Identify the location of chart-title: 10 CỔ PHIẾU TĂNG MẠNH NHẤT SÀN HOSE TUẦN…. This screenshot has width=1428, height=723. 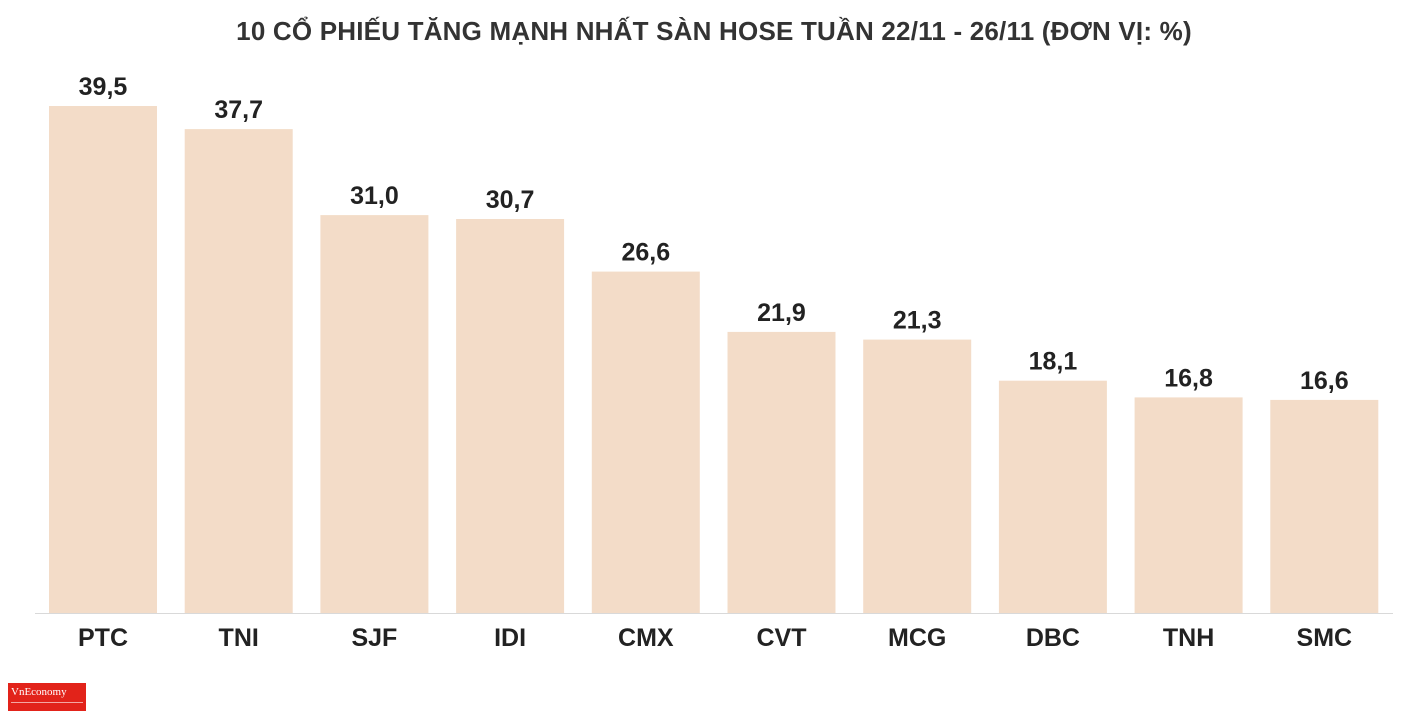
(714, 31).